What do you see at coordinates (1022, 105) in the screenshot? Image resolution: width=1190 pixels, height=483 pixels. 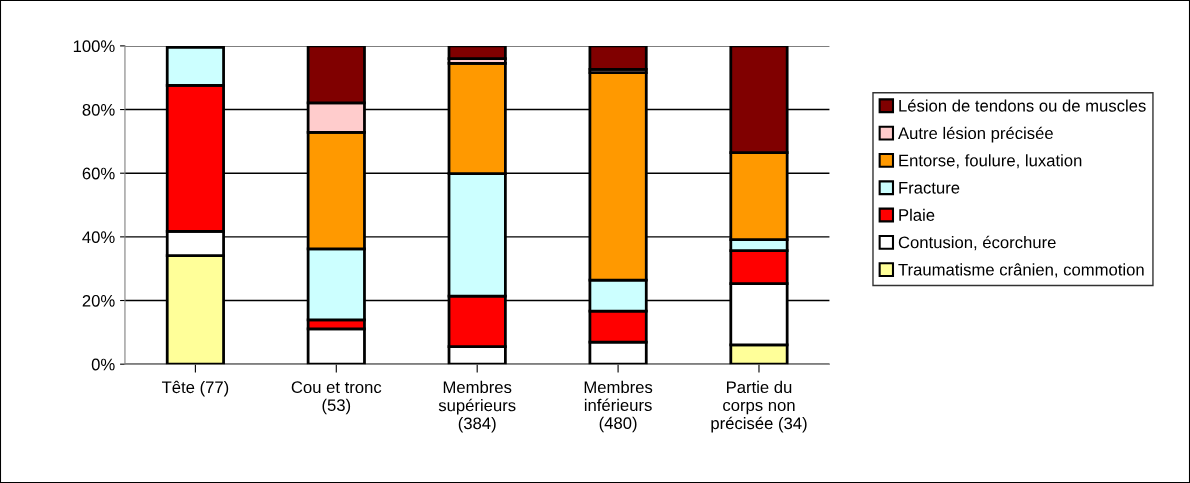 I see `legend-label: Lésion de tendons ou de muscles` at bounding box center [1022, 105].